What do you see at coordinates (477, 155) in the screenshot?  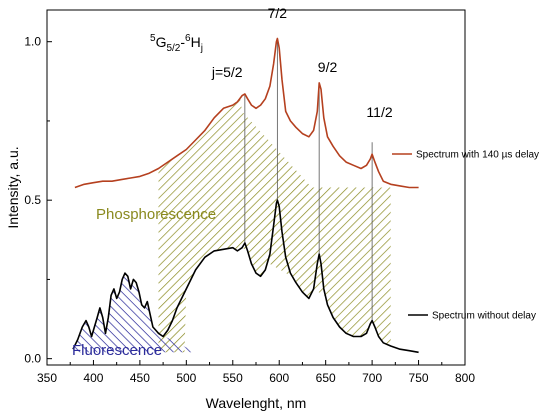 I see `legend-label: Spectrum with 140 µs delay` at bounding box center [477, 155].